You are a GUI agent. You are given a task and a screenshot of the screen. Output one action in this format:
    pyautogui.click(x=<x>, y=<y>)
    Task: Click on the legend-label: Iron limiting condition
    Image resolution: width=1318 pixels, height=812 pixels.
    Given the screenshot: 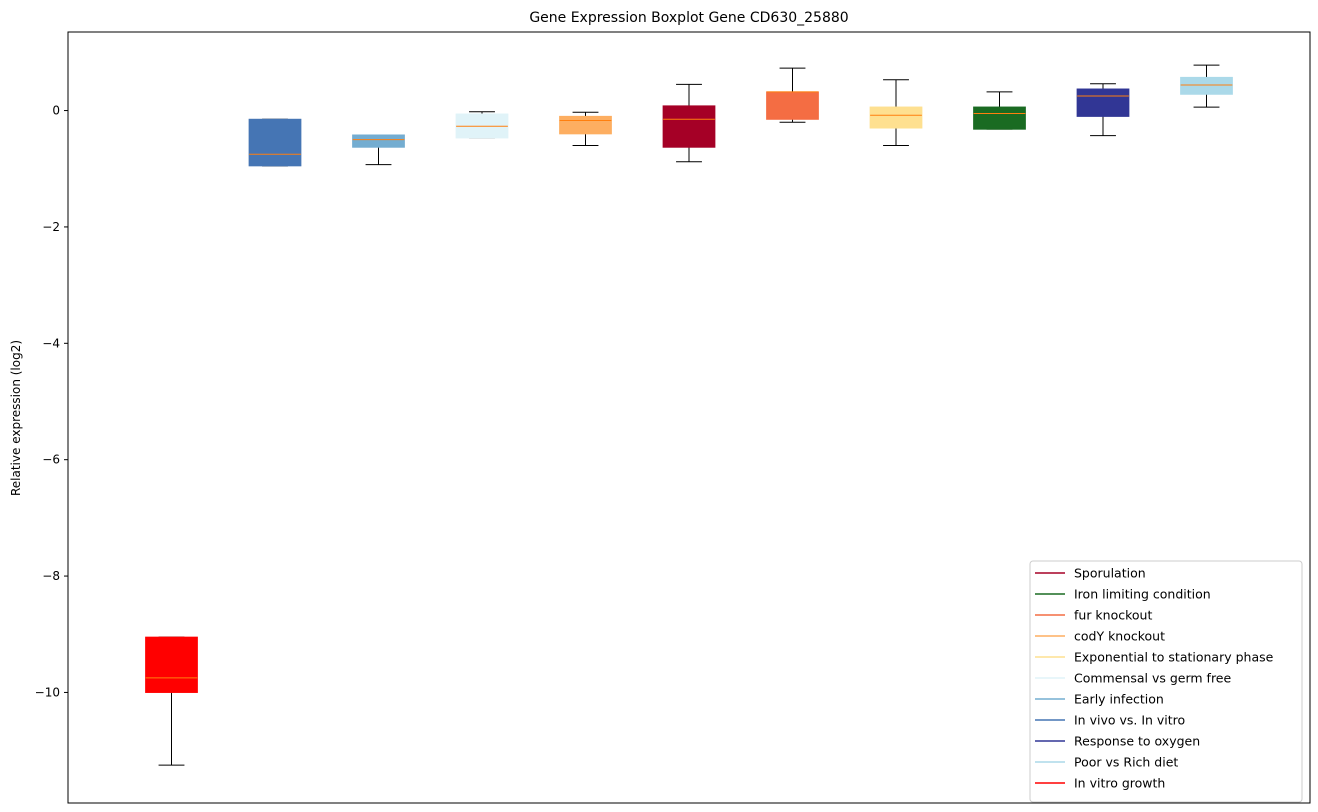 What is the action you would take?
    pyautogui.click(x=1142, y=594)
    